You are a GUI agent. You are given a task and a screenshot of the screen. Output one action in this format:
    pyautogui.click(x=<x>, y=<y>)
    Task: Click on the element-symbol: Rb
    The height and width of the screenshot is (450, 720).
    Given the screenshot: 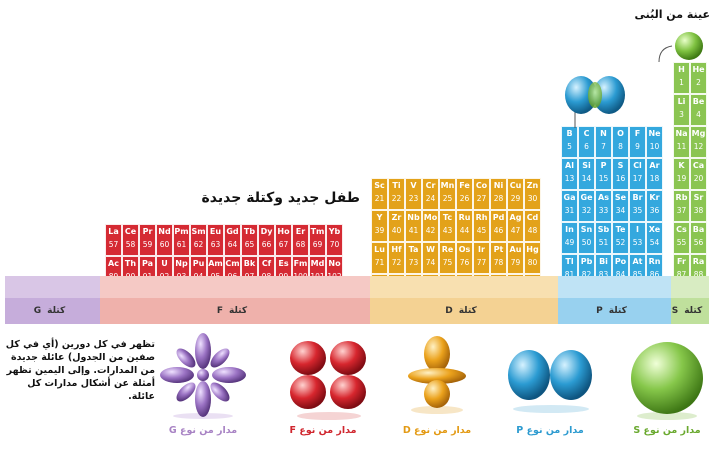 What is the action you would take?
    pyautogui.click(x=681, y=197)
    